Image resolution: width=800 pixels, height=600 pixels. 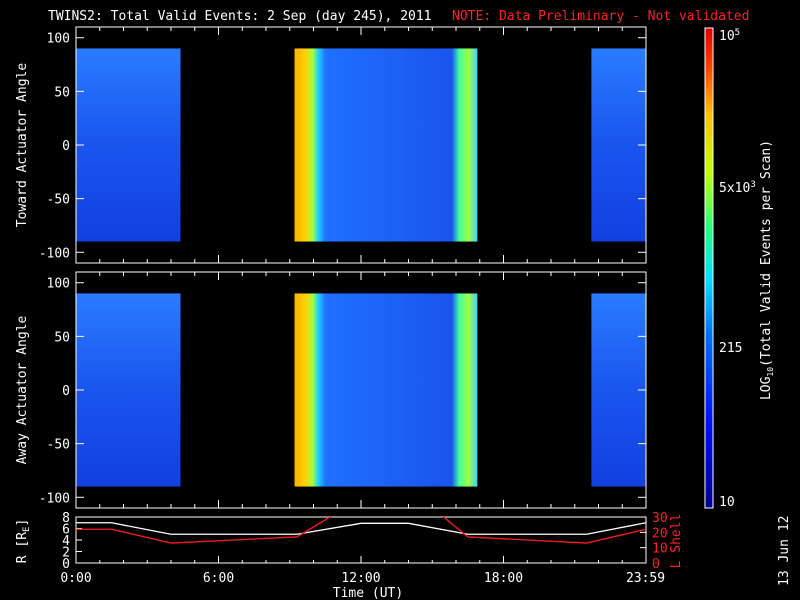 I want to click on toward-ytick-label: 100, so click(x=58, y=39).